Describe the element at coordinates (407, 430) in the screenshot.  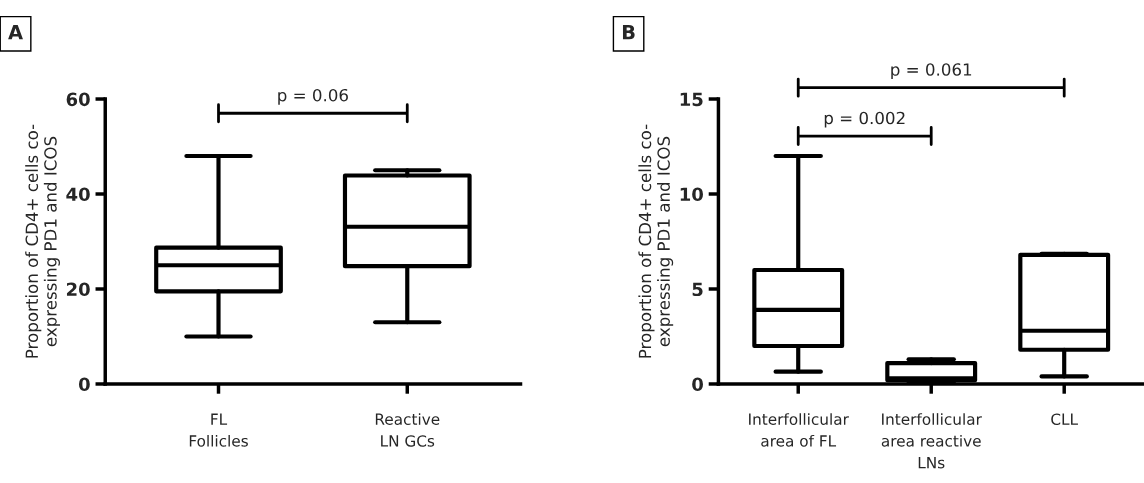
I see `x-tick-label: Reactive LN GCs` at that location.